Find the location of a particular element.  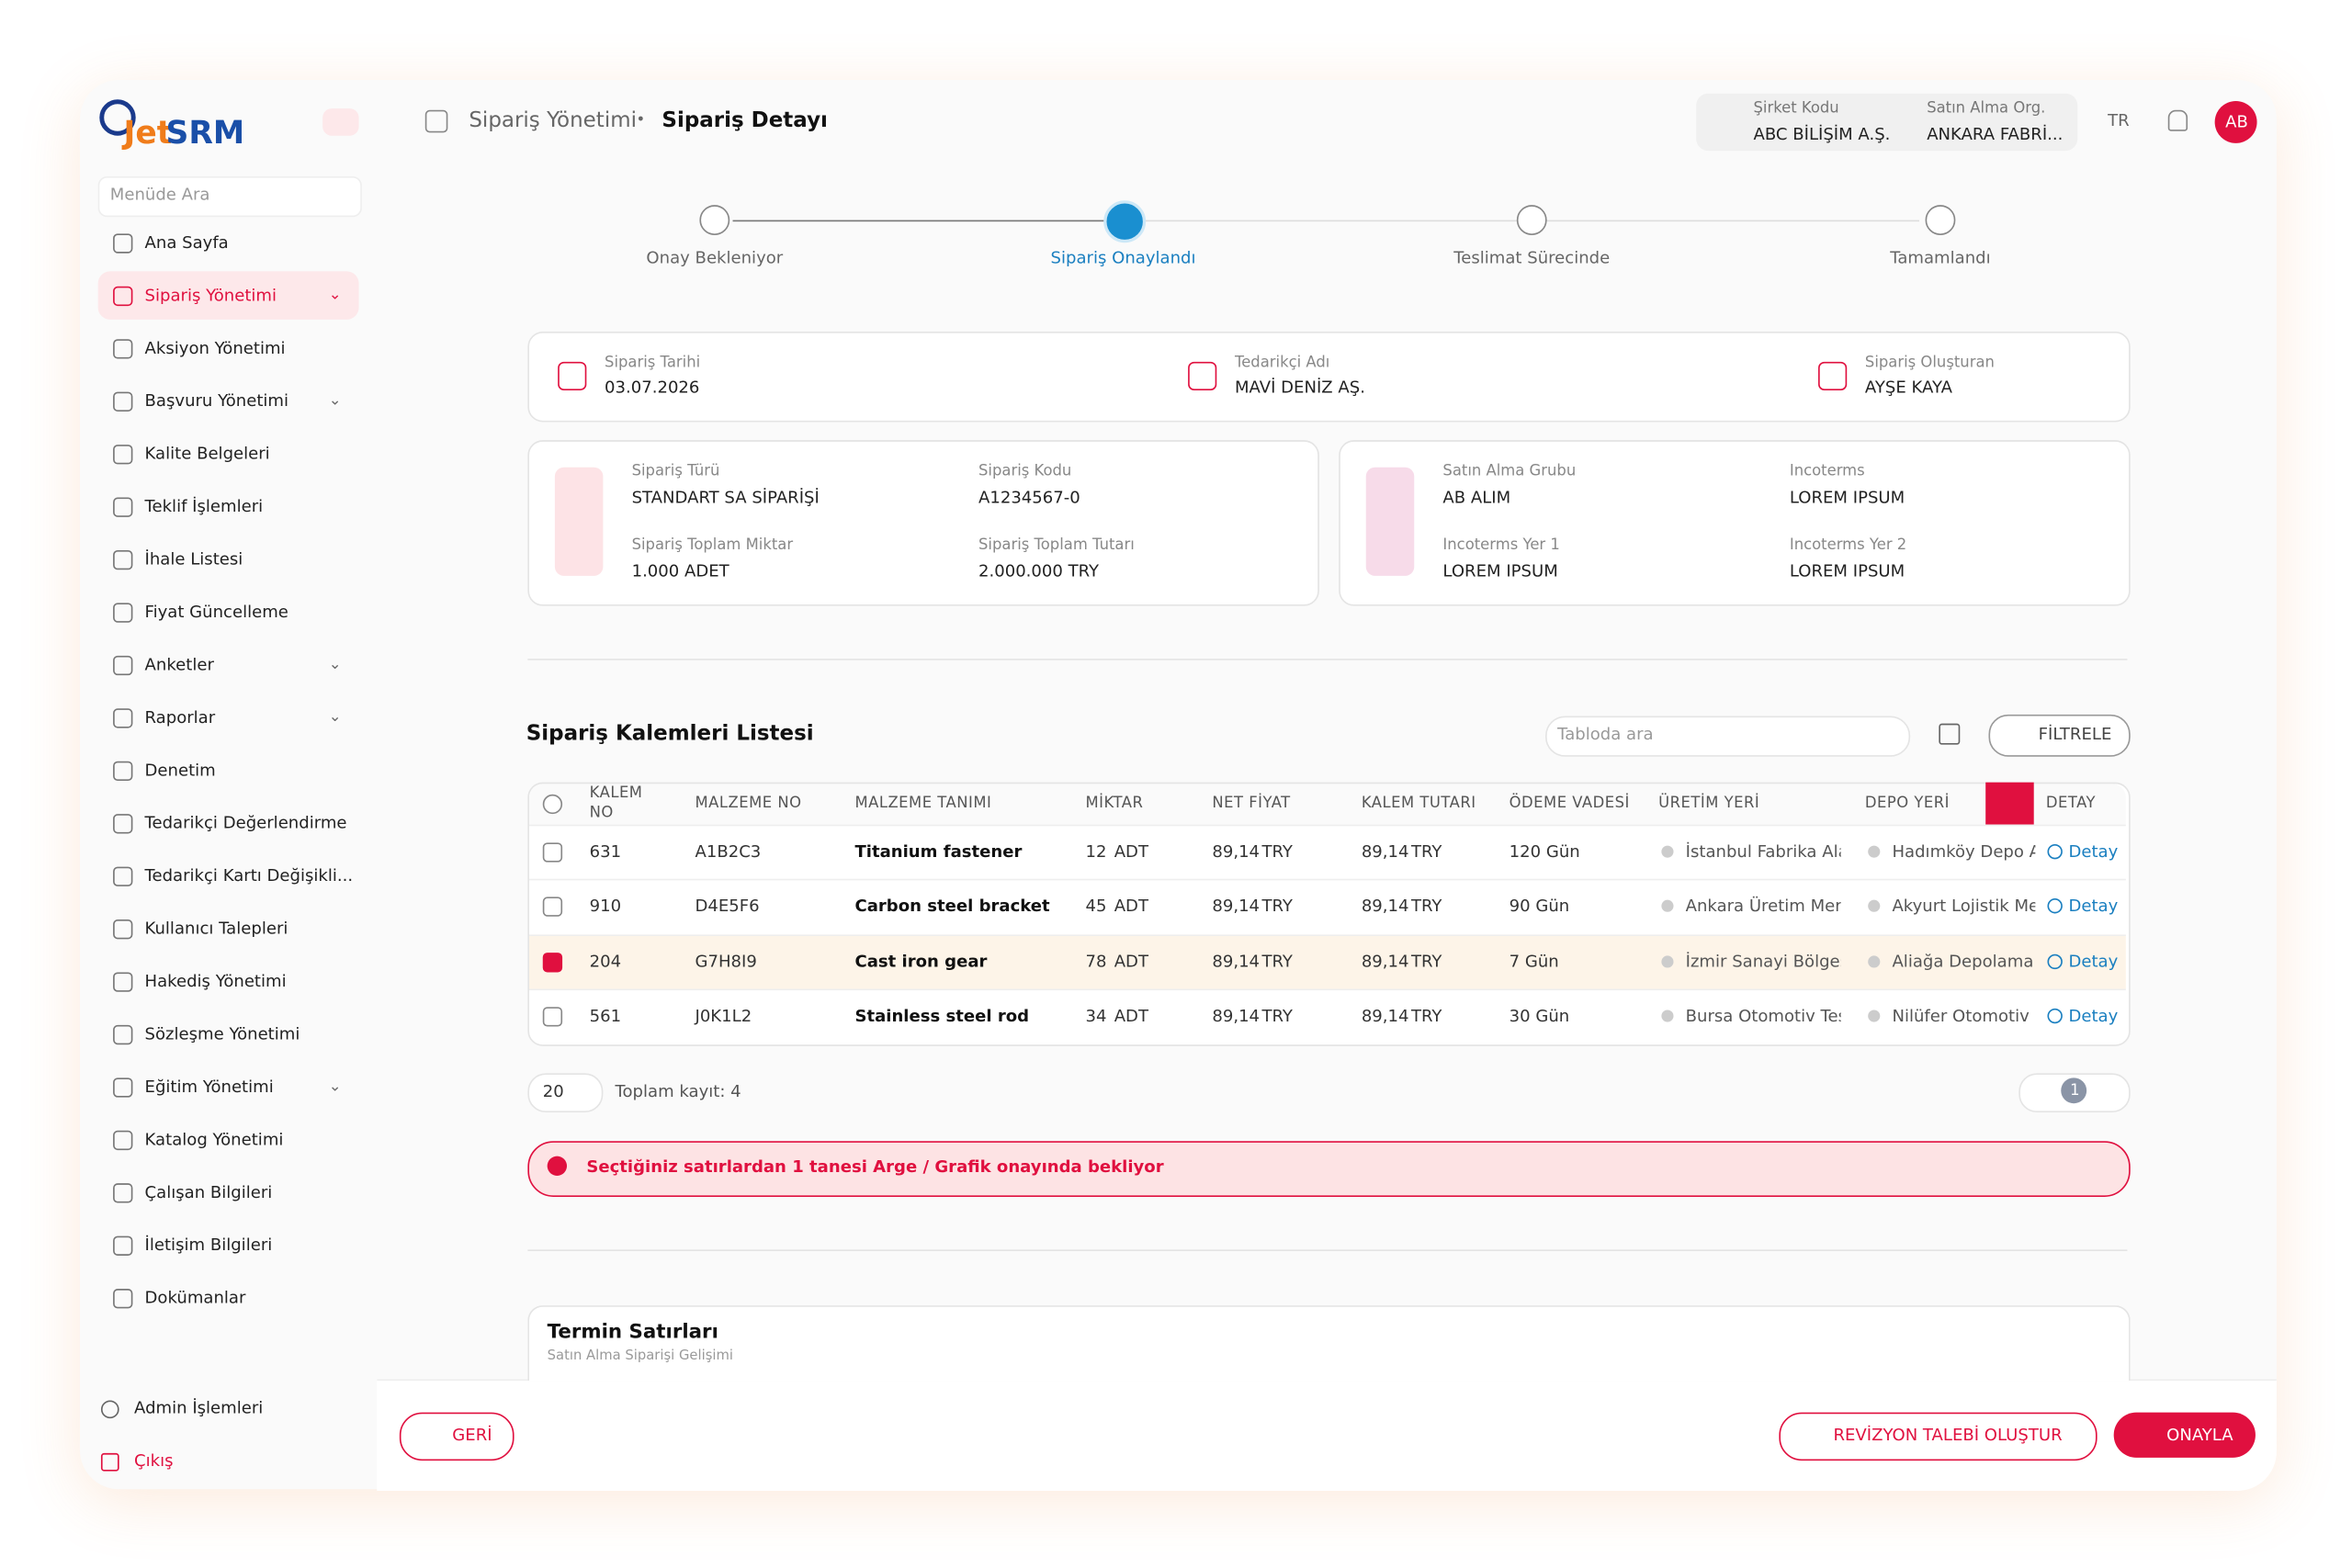

approve-button is located at coordinates (2184, 1435).